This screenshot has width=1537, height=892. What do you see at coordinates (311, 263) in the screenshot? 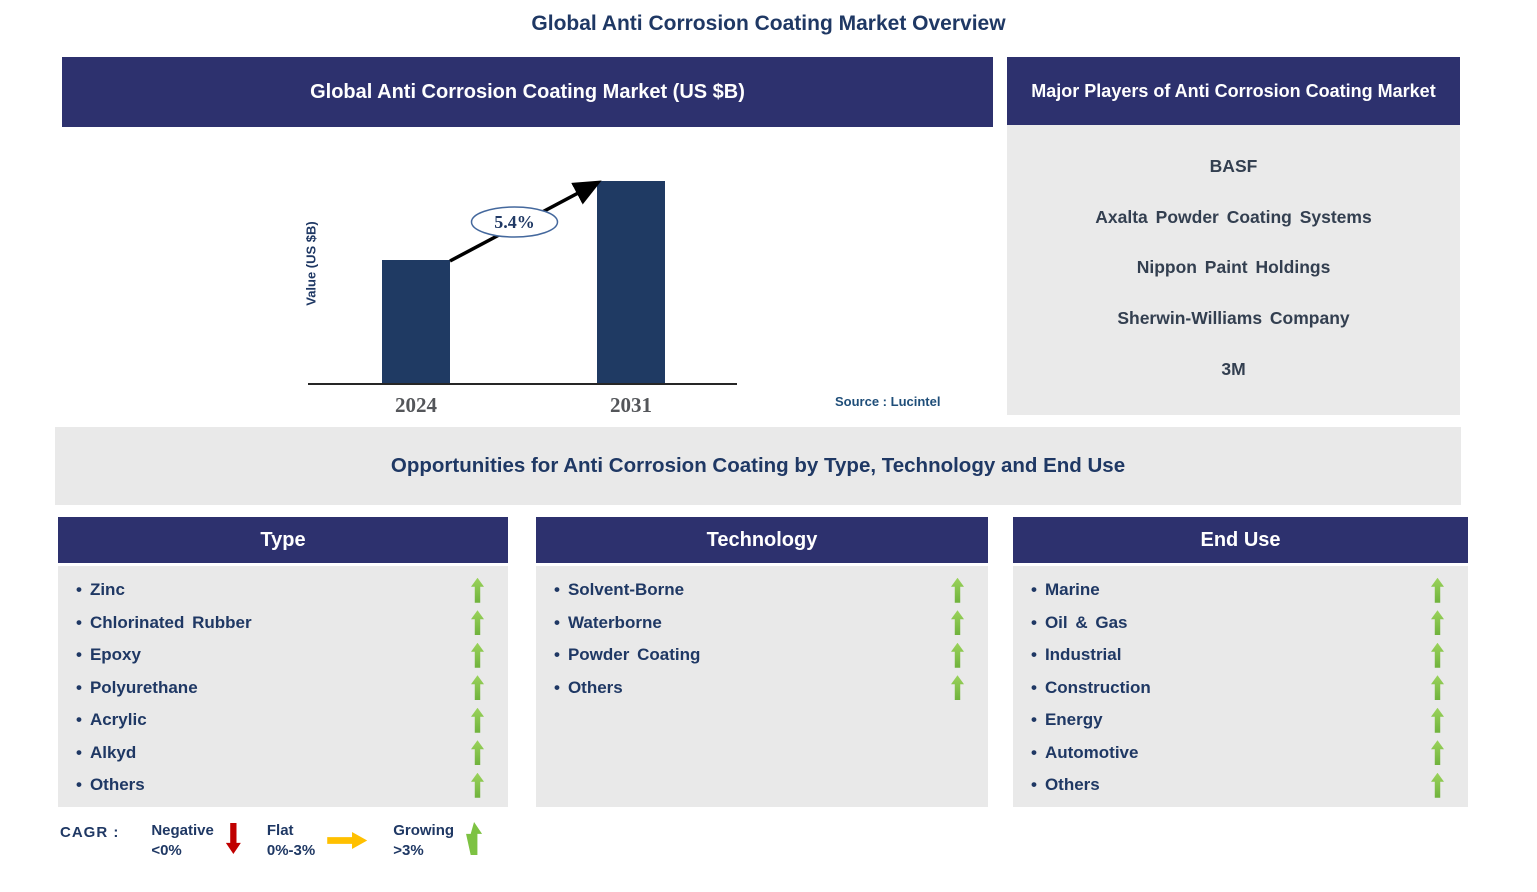
I see `y-axis-label: Value (US $B)` at bounding box center [311, 263].